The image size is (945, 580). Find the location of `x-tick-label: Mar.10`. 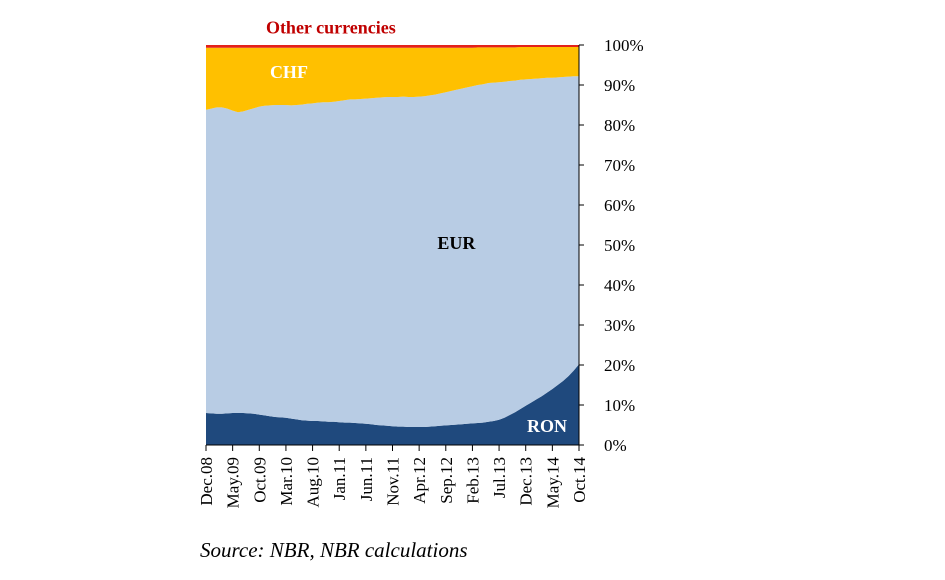

x-tick-label: Mar.10 is located at coordinates (286, 481).